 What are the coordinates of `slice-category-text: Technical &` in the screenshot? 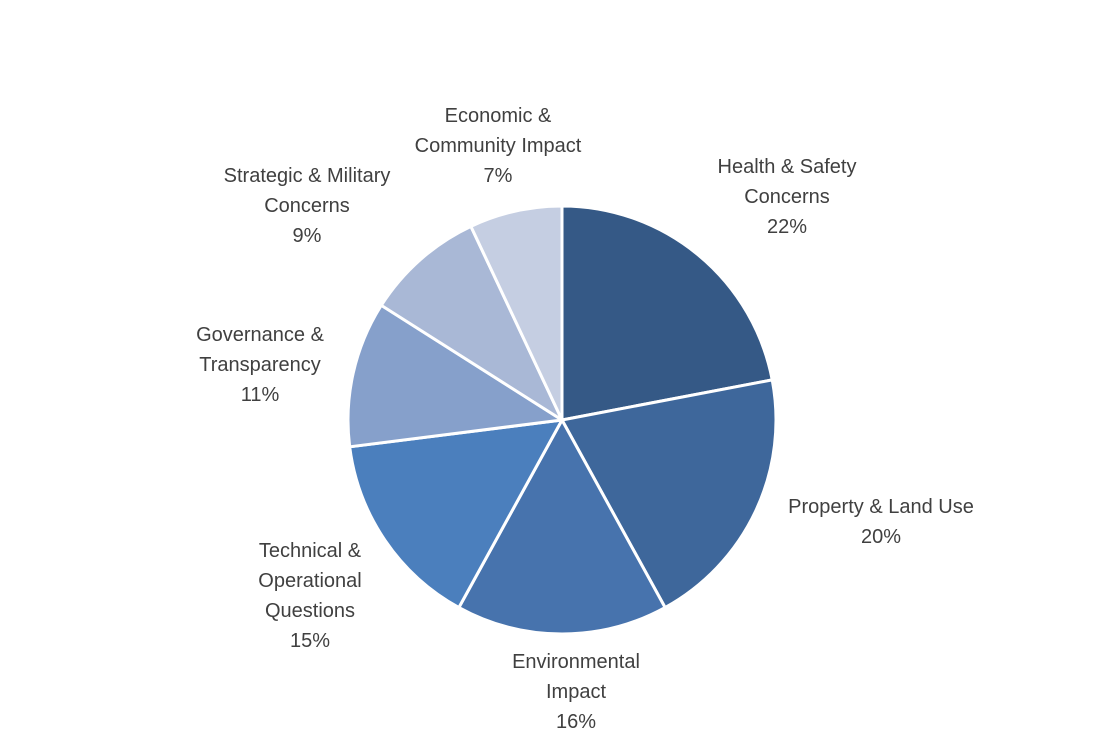 It's located at (310, 551).